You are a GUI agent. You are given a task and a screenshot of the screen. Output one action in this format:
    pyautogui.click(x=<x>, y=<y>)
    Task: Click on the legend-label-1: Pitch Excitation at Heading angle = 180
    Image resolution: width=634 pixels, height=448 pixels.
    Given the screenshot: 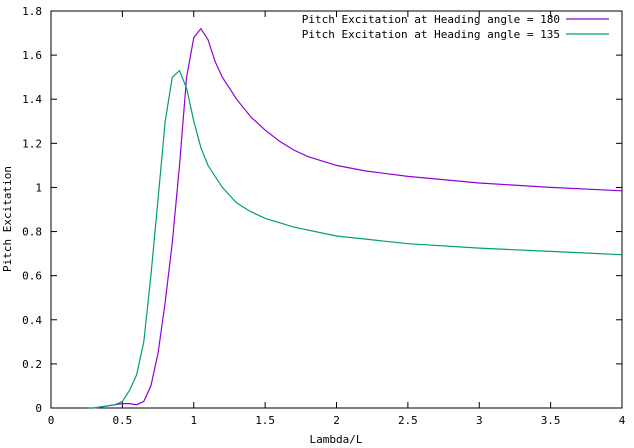 What is the action you would take?
    pyautogui.click(x=431, y=19)
    